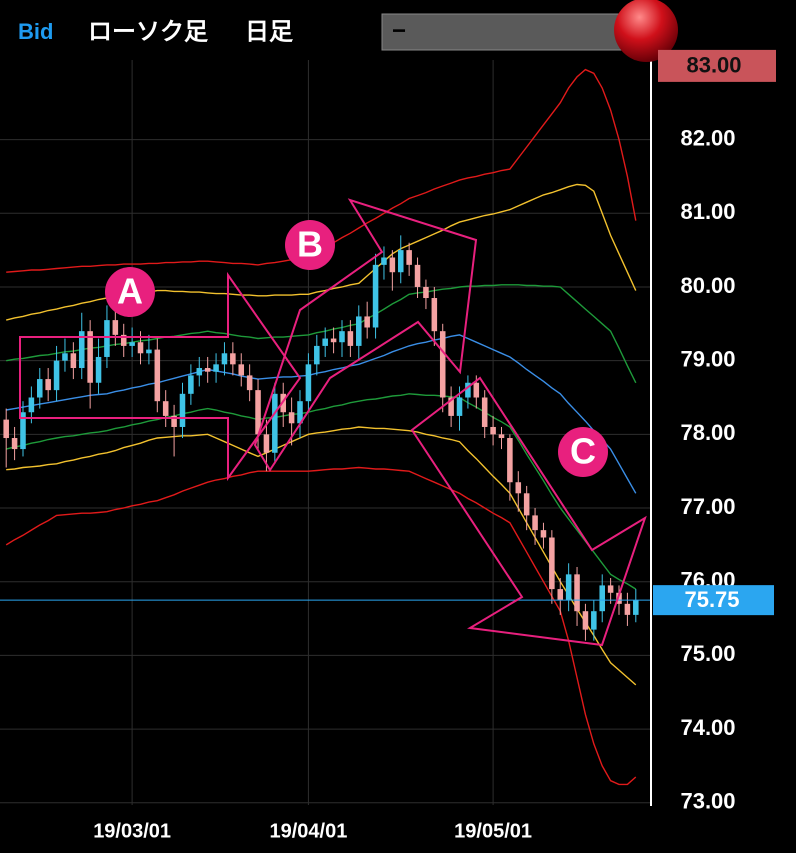 Image resolution: width=796 pixels, height=853 pixels. What do you see at coordinates (160, 376) in the screenshot?
I see `arrow-a` at bounding box center [160, 376].